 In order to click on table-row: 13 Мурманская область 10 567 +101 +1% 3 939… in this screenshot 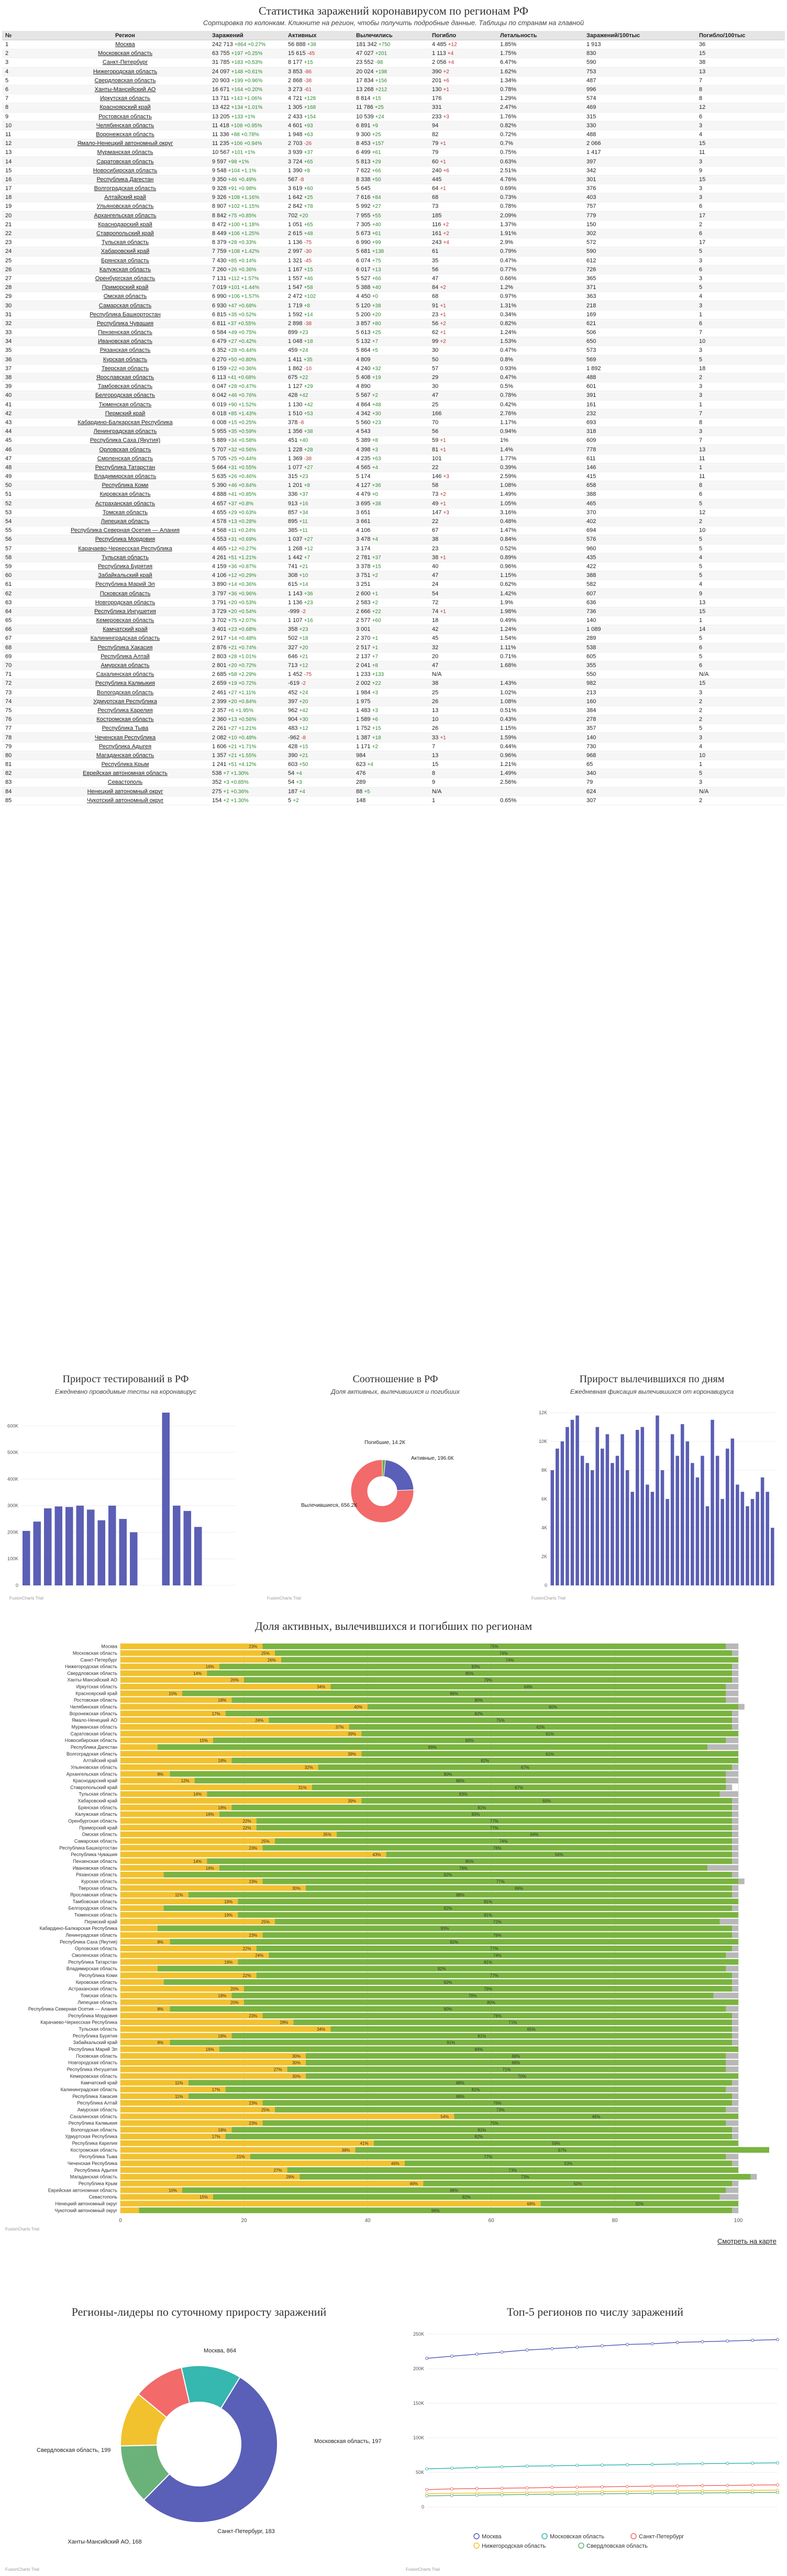, I will do `click(393, 153)`.